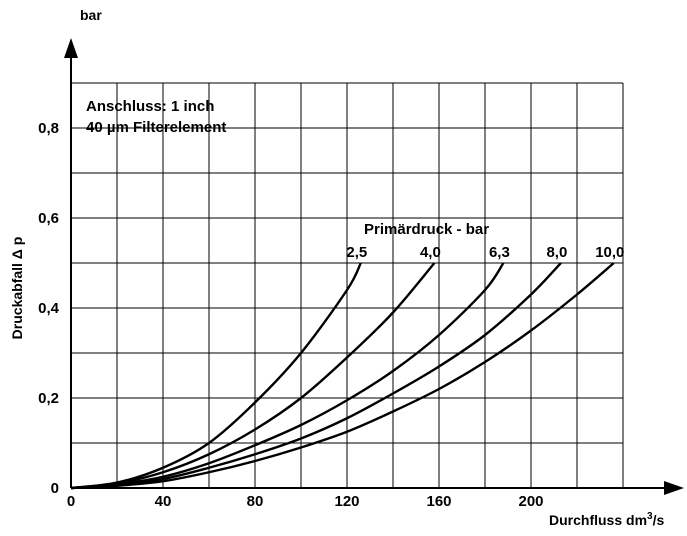 This screenshot has height=536, width=687. What do you see at coordinates (305, 501) in the screenshot?
I see `x-tick-labels: 0 40 80 120 160 200` at bounding box center [305, 501].